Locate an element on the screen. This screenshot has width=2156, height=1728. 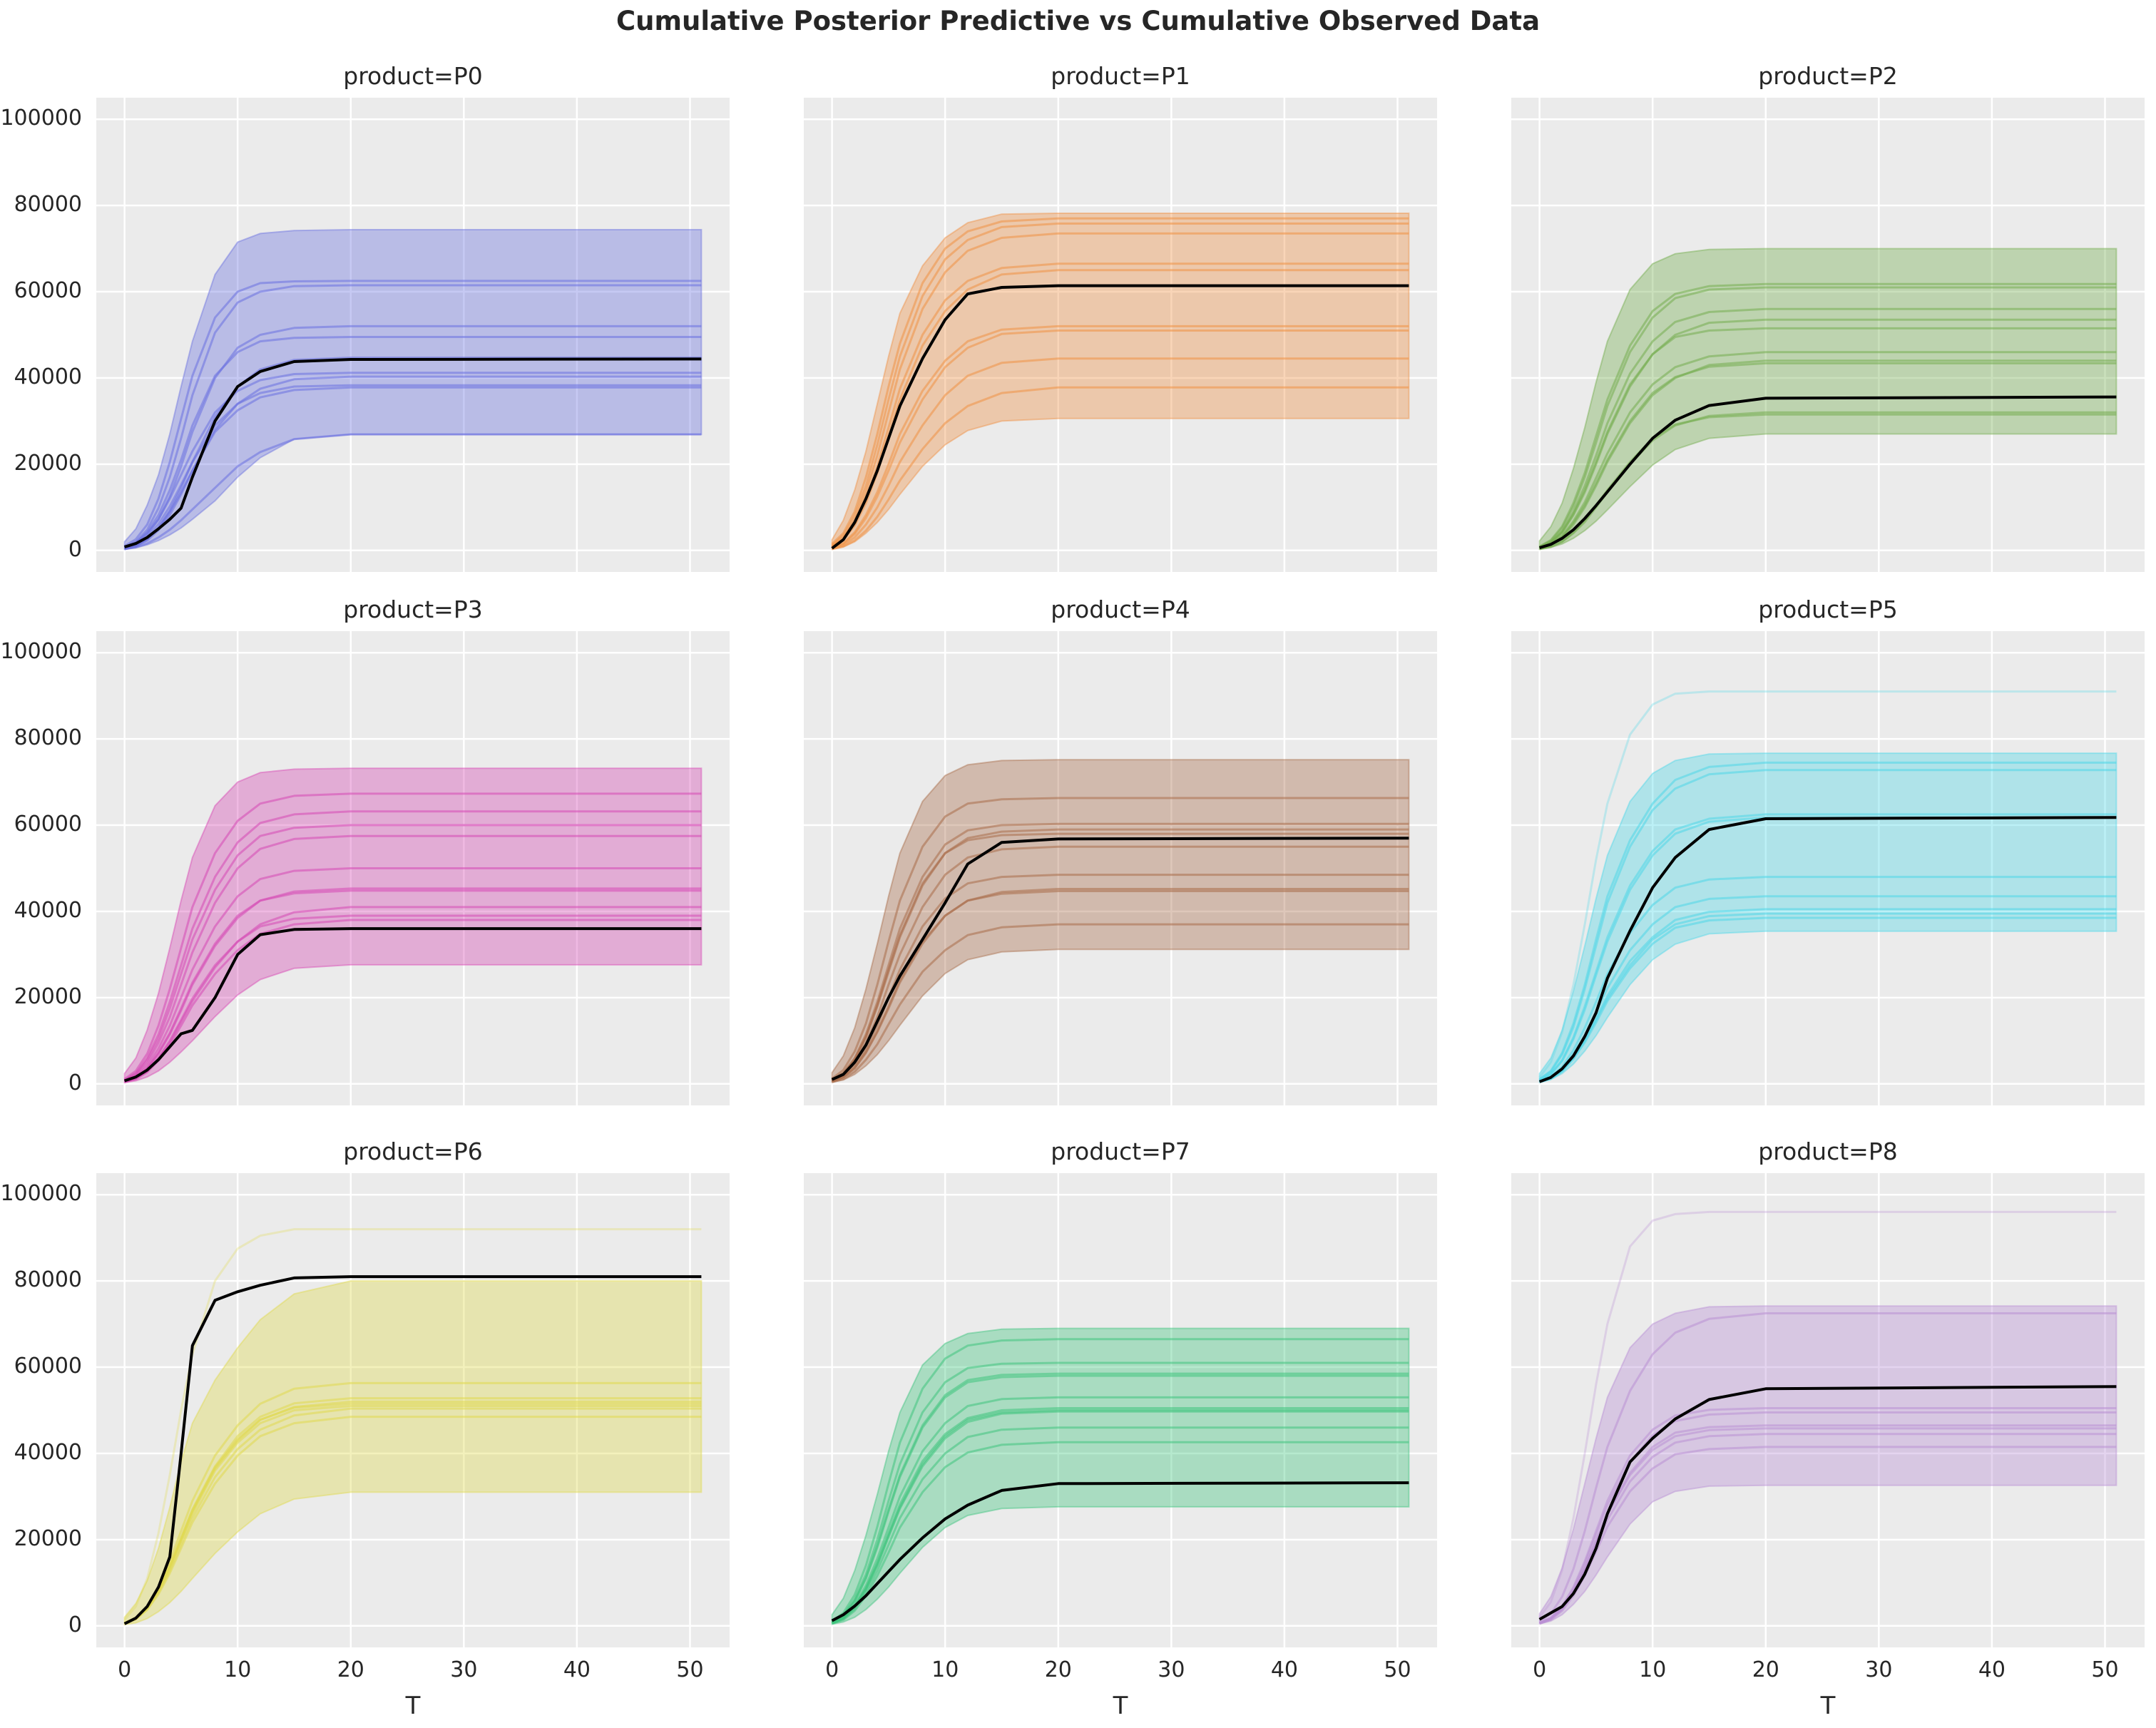
subplot-P0 is located at coordinates (413, 335).